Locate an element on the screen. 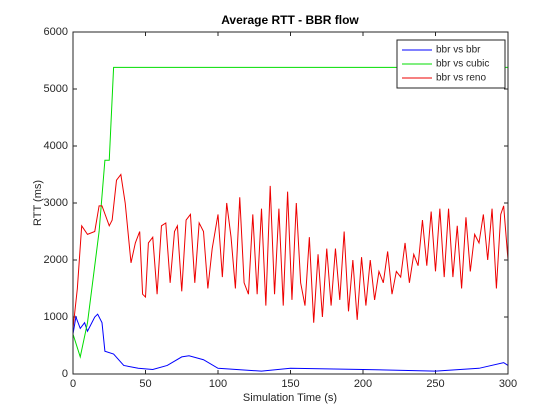 The width and height of the screenshot is (560, 420). y-axis-label: RTT (ms) is located at coordinates (38, 203).